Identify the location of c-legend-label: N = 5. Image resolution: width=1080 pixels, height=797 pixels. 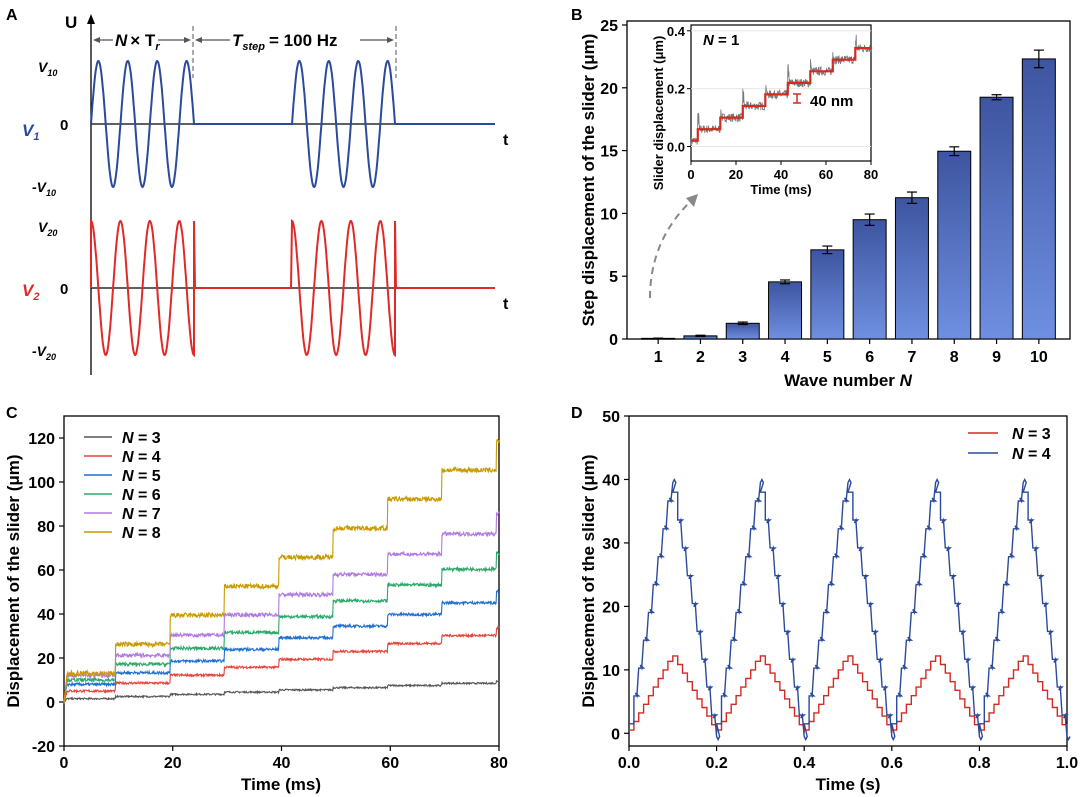
(141, 476).